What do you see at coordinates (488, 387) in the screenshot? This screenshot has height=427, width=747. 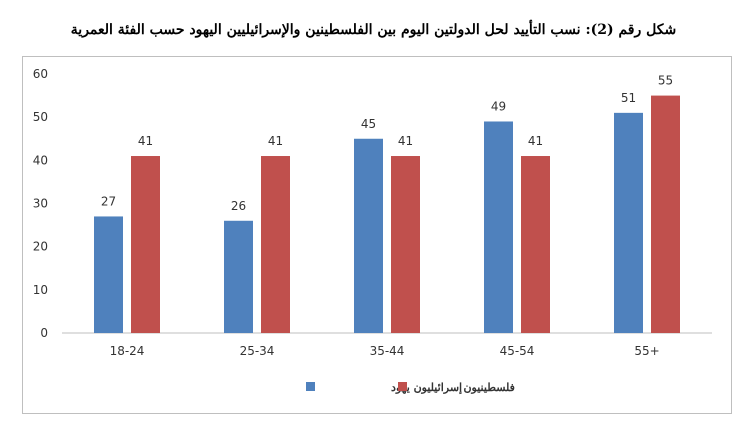 I see `legend-label: فلسطينيون` at bounding box center [488, 387].